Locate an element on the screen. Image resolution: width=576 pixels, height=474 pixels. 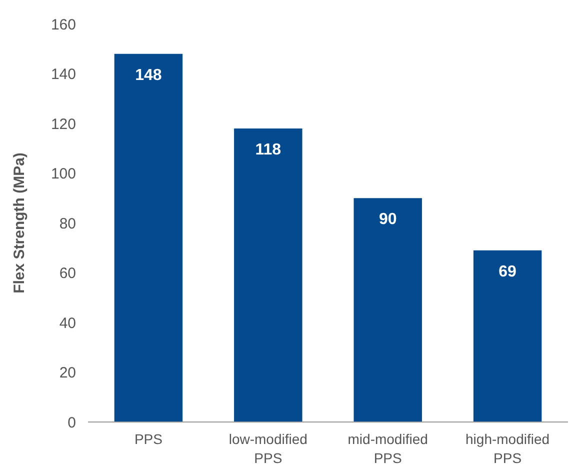
data-label: 69 is located at coordinates (507, 271).